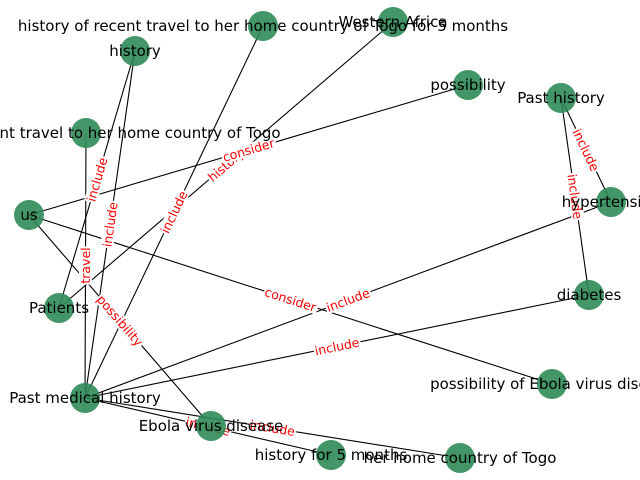  I want to click on edge-label-past-medical-history-home-country: include, so click(273, 428).